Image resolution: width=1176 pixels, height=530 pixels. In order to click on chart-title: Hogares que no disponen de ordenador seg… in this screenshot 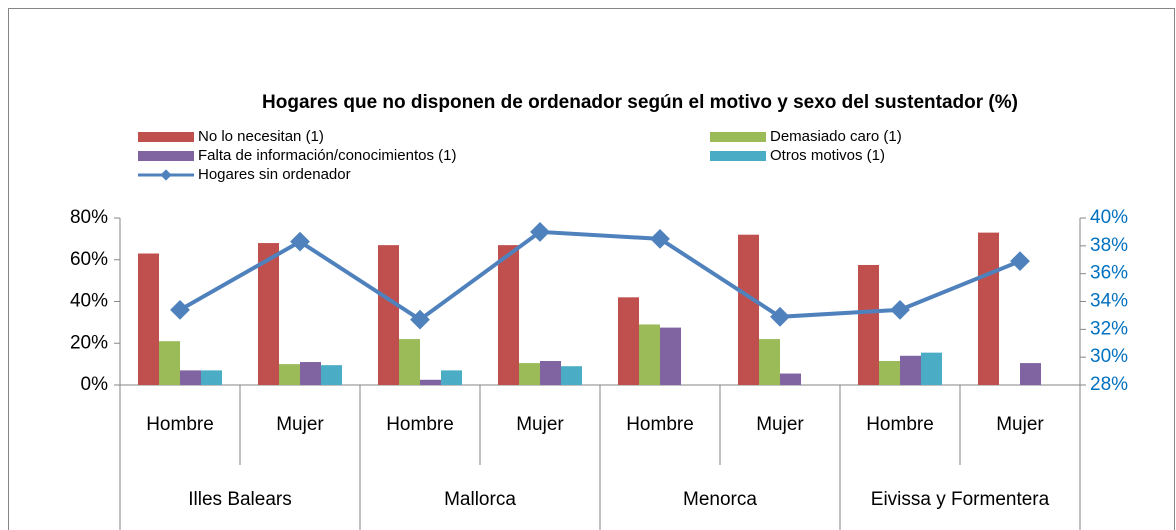, I will do `click(640, 102)`.